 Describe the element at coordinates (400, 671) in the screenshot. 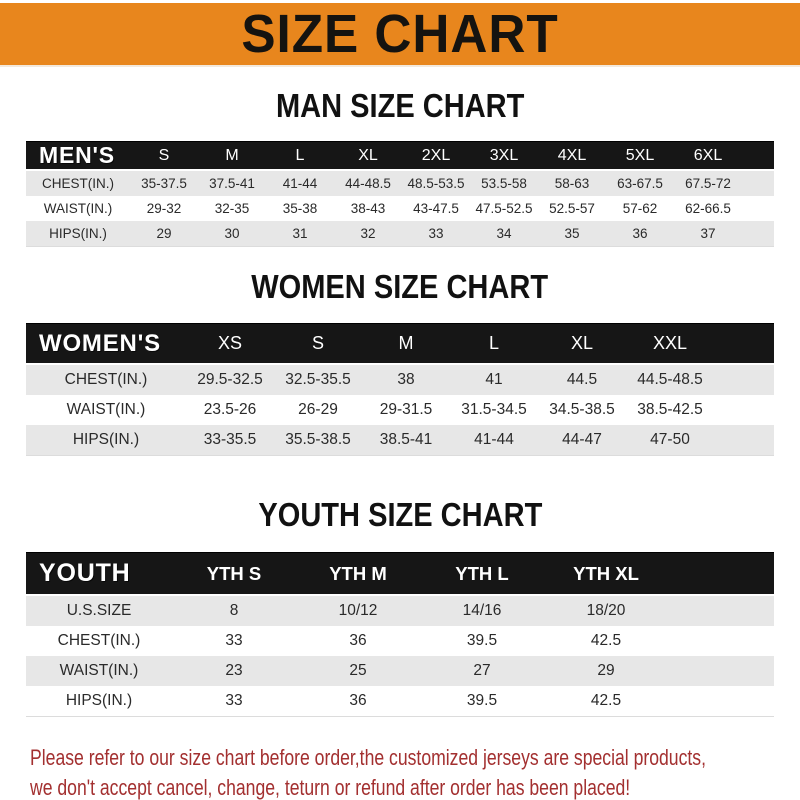

I see `table-row: WAIST(IN.) 23 25 27 29` at that location.